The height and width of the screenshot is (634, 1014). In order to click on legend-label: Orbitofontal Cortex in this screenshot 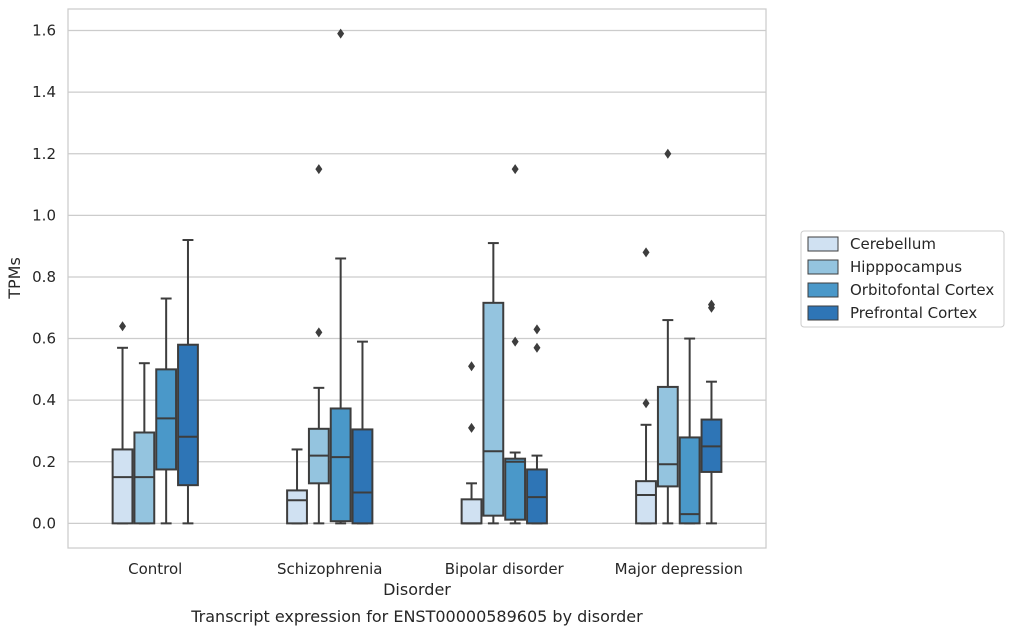, I will do `click(922, 290)`.